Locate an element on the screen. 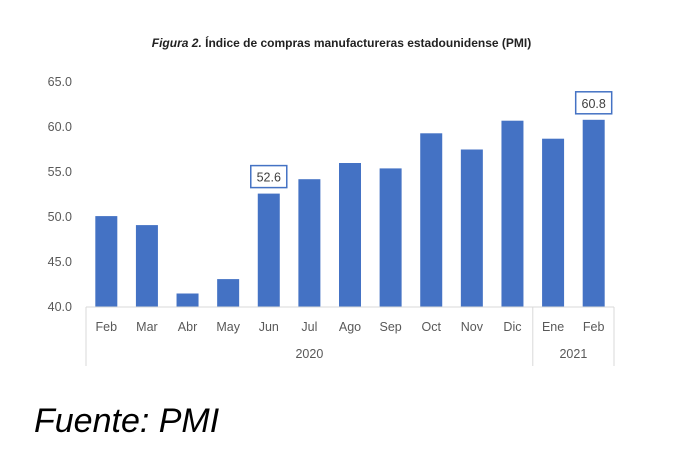  y-tick-label: 40.0 is located at coordinates (60, 307).